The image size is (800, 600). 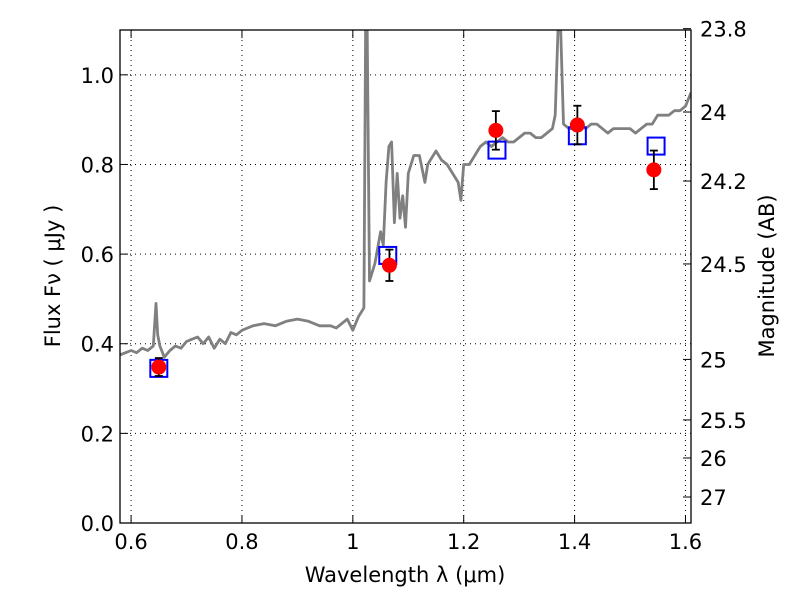 I want to click on right-tick-label: 27, so click(x=713, y=498).